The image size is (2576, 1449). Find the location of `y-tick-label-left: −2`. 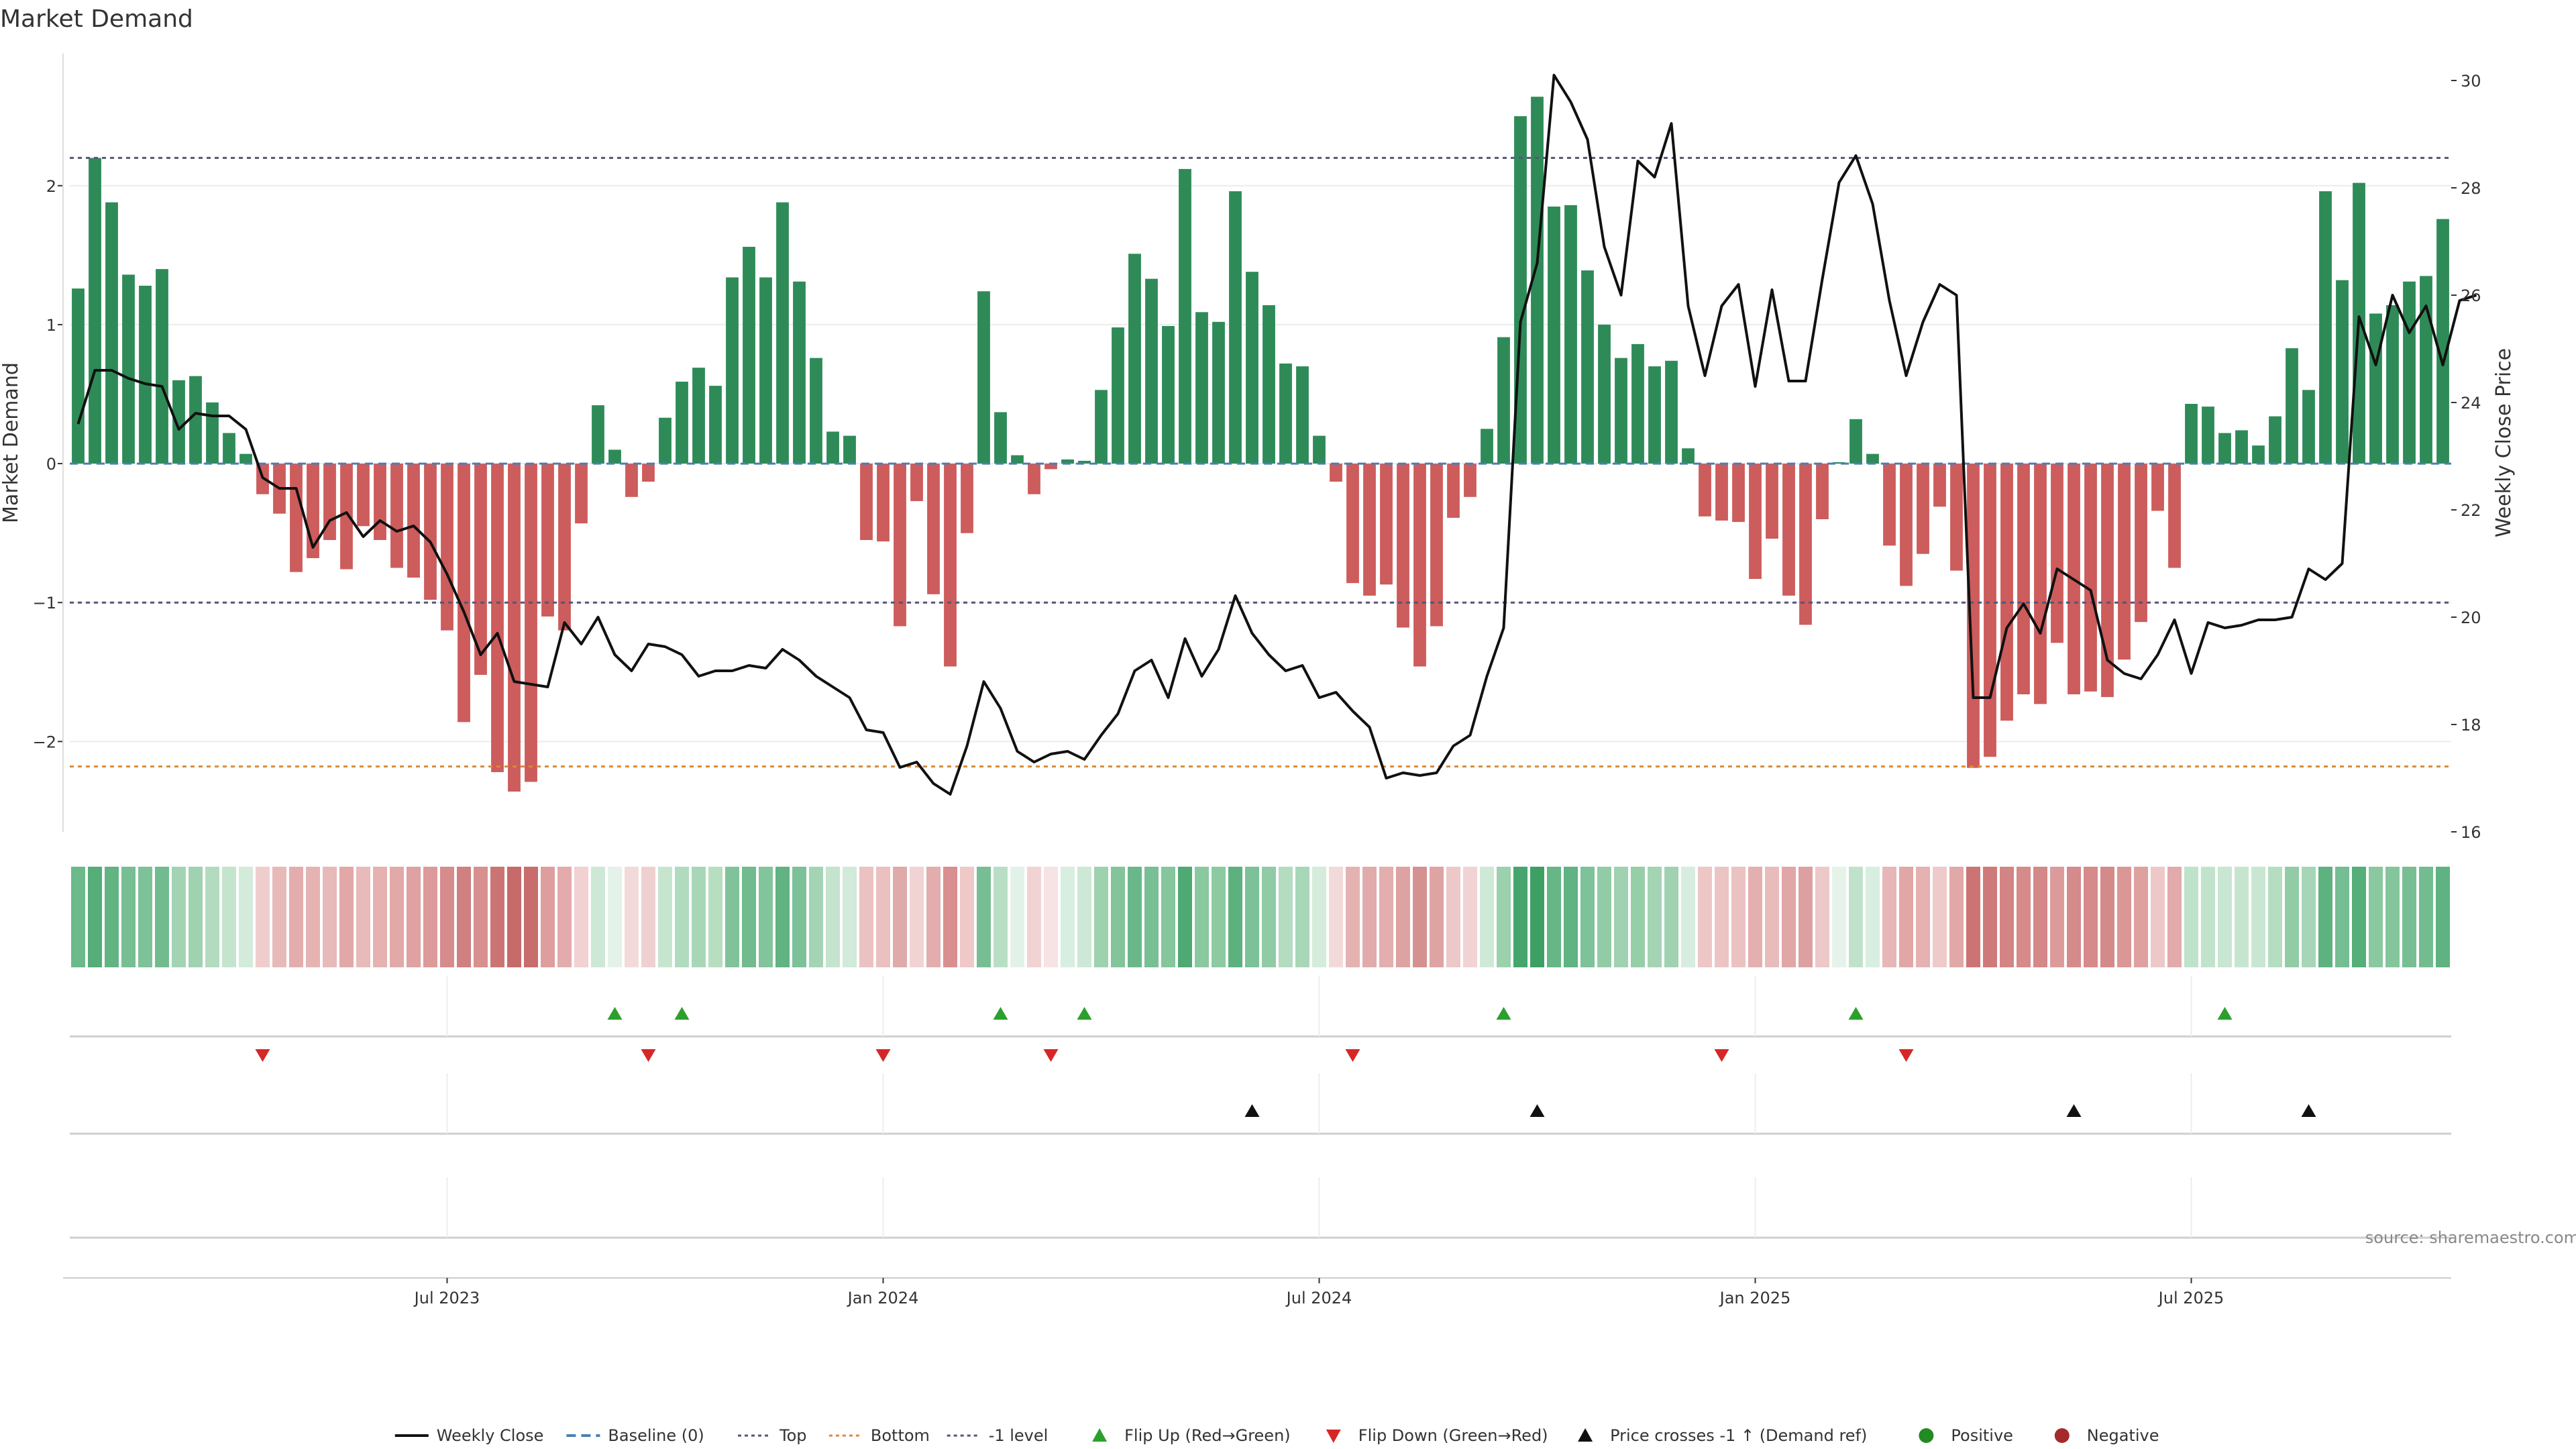

y-tick-label-left: −2 is located at coordinates (44, 742).